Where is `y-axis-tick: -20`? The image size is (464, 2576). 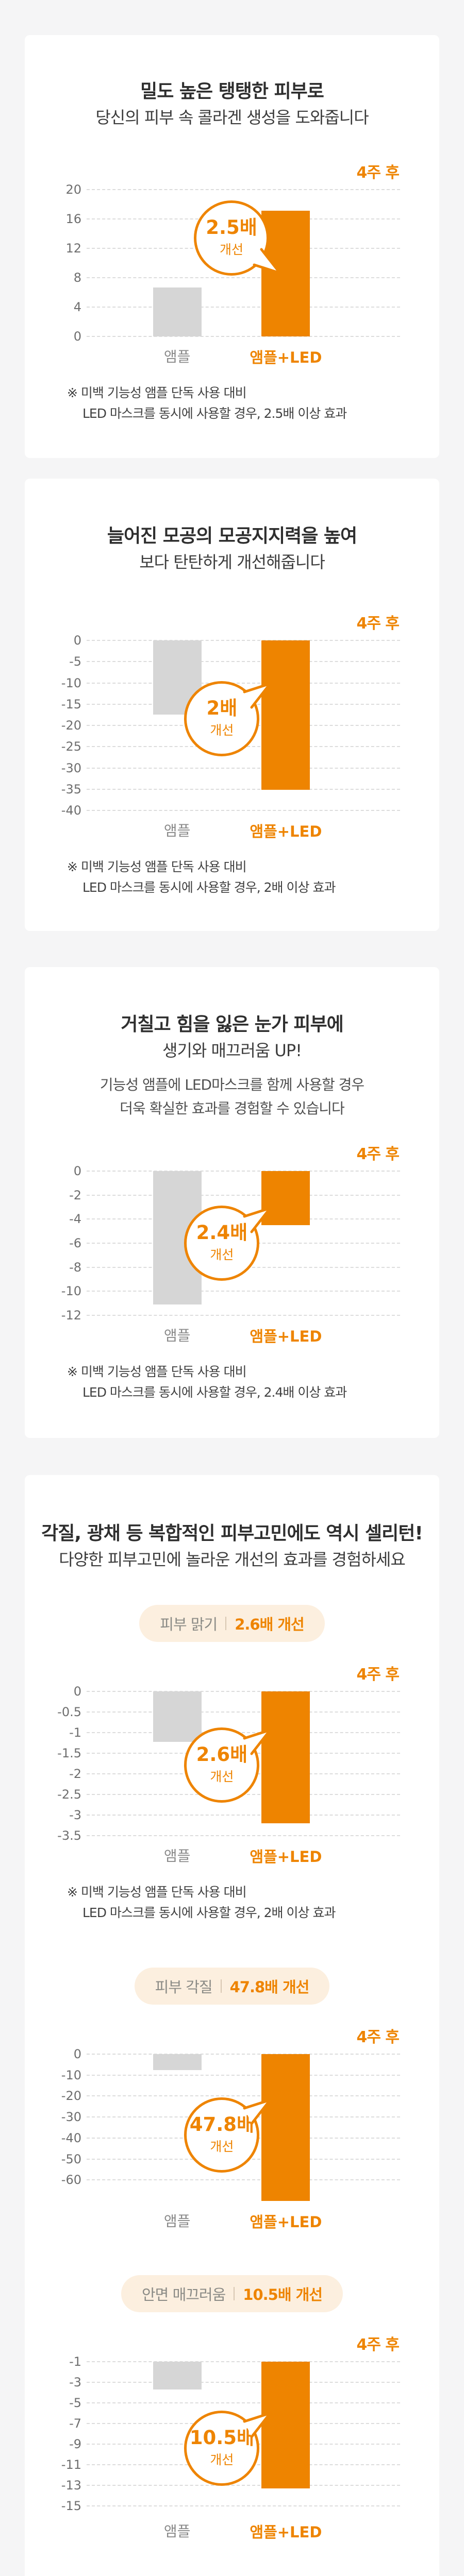
y-axis-tick: -20 is located at coordinates (71, 725).